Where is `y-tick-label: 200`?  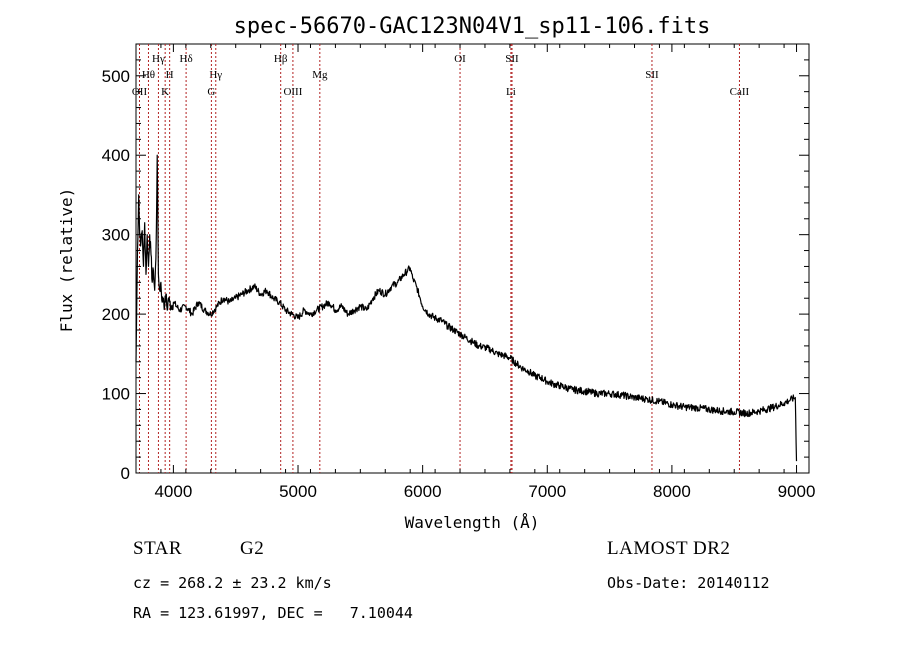
y-tick-label: 200 is located at coordinates (116, 314).